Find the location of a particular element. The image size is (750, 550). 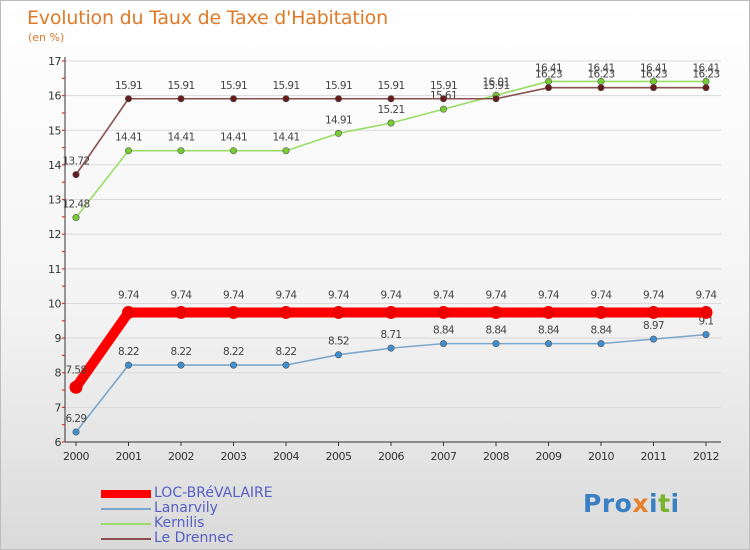

legend-label-loc-brevalaire: LOC-BRéVALAIRE is located at coordinates (213, 493).